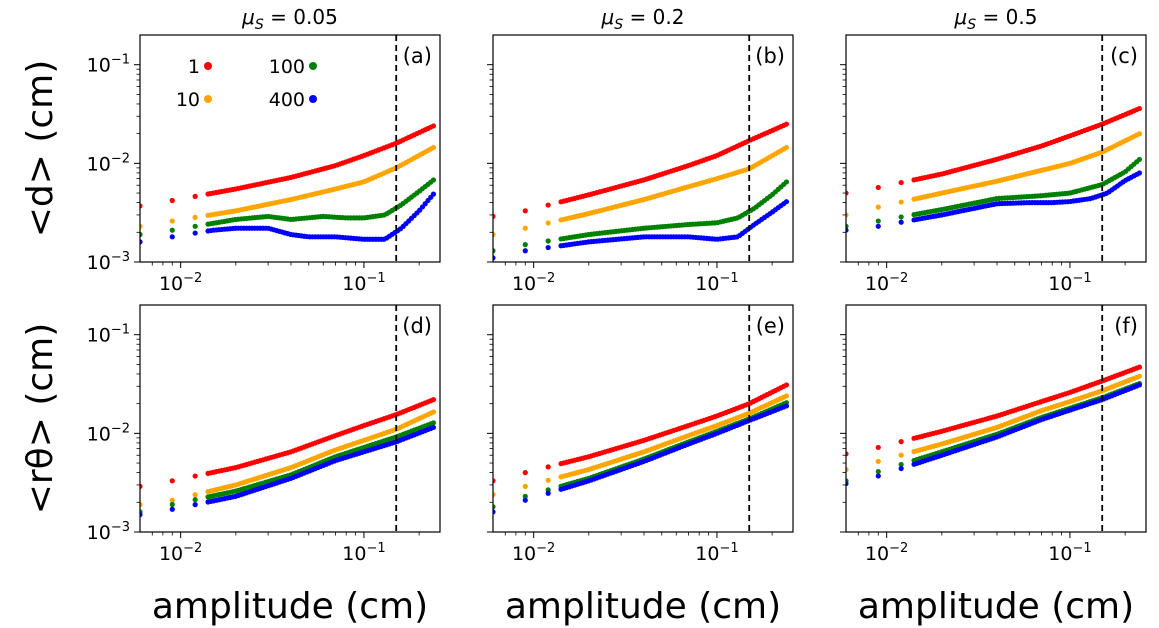  I want to click on column-title: μS = 0.2, so click(643, 19).